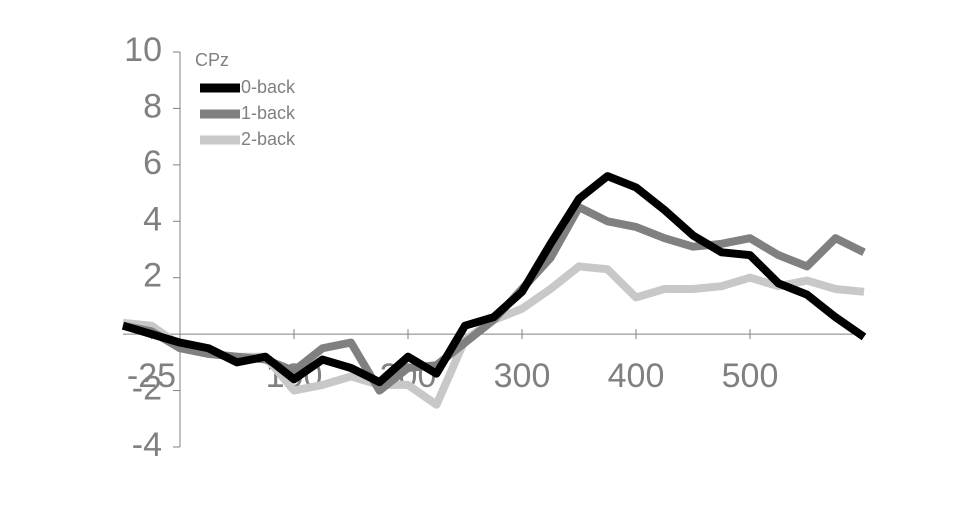 This screenshot has width=954, height=518. Describe the element at coordinates (268, 113) in the screenshot. I see `legend-label: 1-back` at that location.